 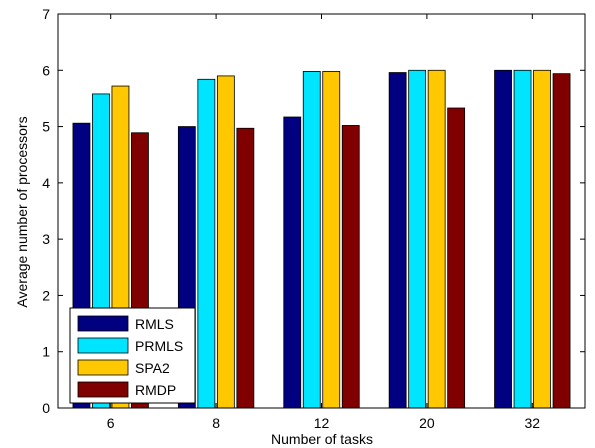 I want to click on x-tick-label: 32, so click(x=533, y=423).